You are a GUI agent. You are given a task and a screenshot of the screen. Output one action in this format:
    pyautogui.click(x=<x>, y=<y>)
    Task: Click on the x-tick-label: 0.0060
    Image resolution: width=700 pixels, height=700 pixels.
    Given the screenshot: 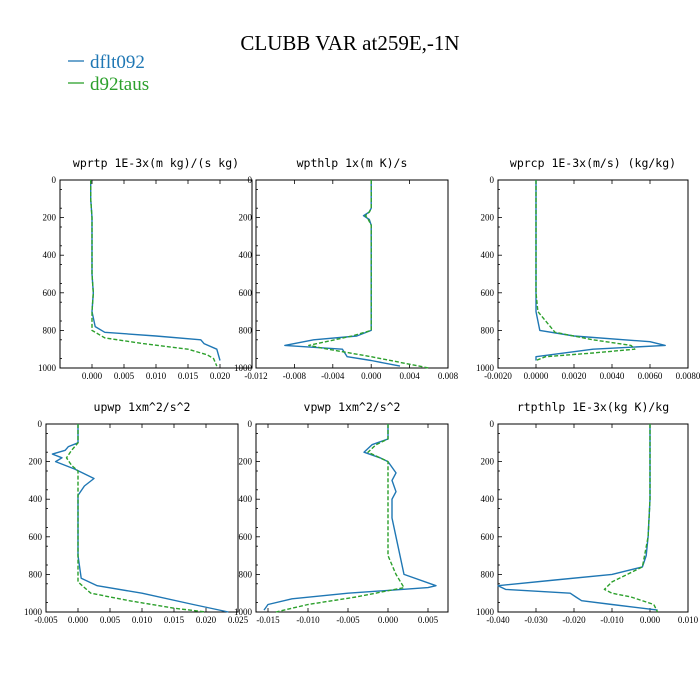 What is the action you would take?
    pyautogui.click(x=650, y=376)
    